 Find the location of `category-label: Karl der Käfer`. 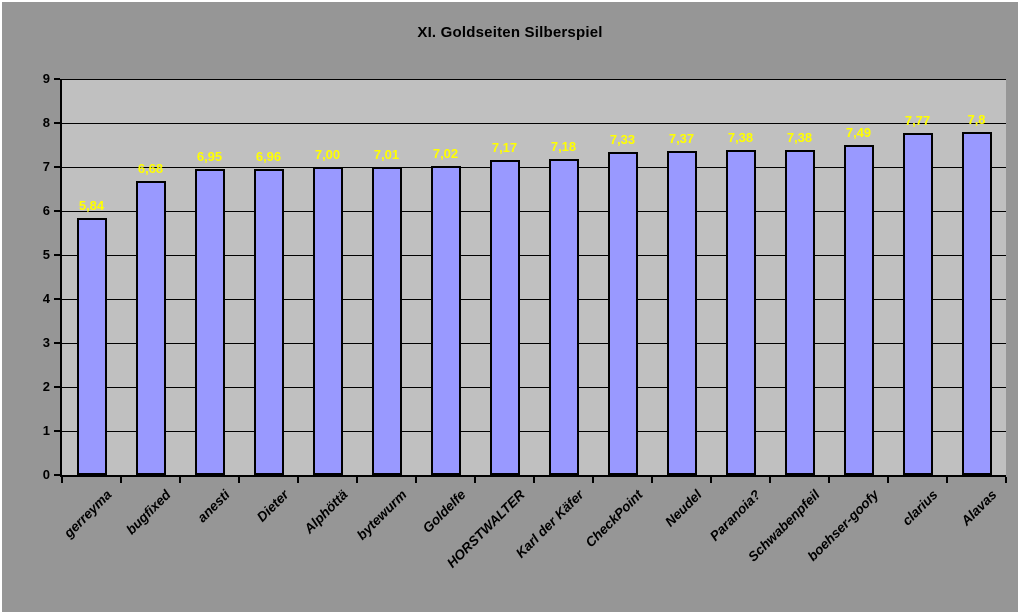

category-label: Karl der Käfer is located at coordinates (549, 524).